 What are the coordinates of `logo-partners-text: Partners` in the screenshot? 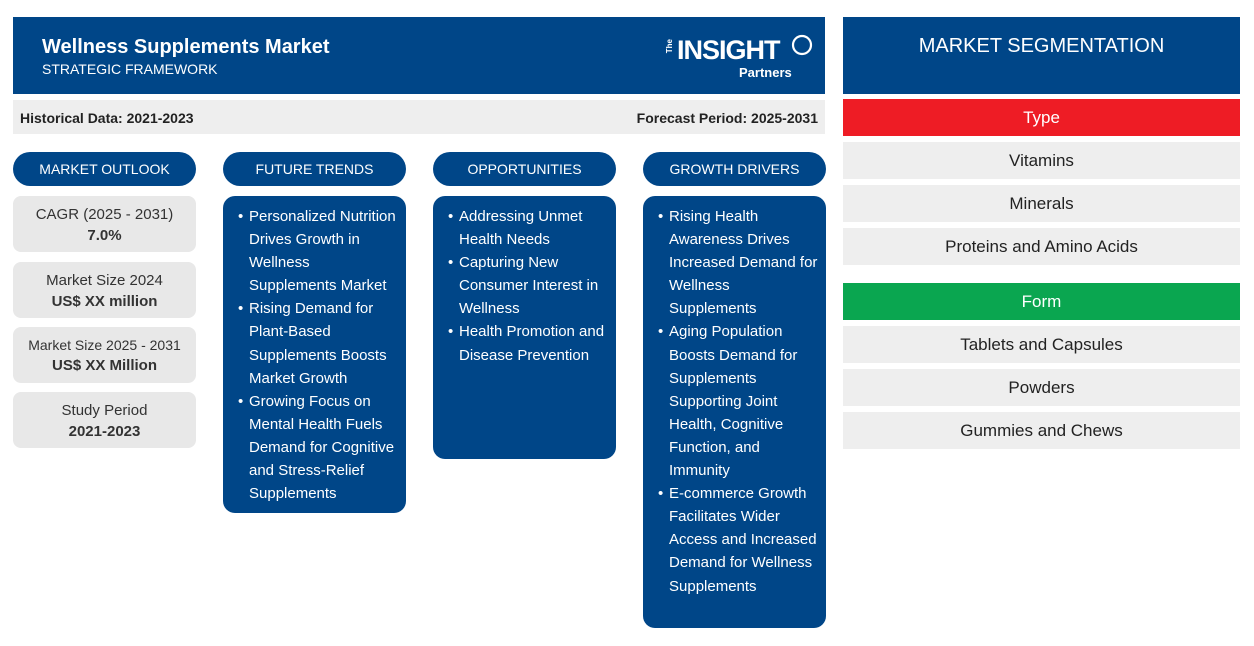 It's located at (765, 72).